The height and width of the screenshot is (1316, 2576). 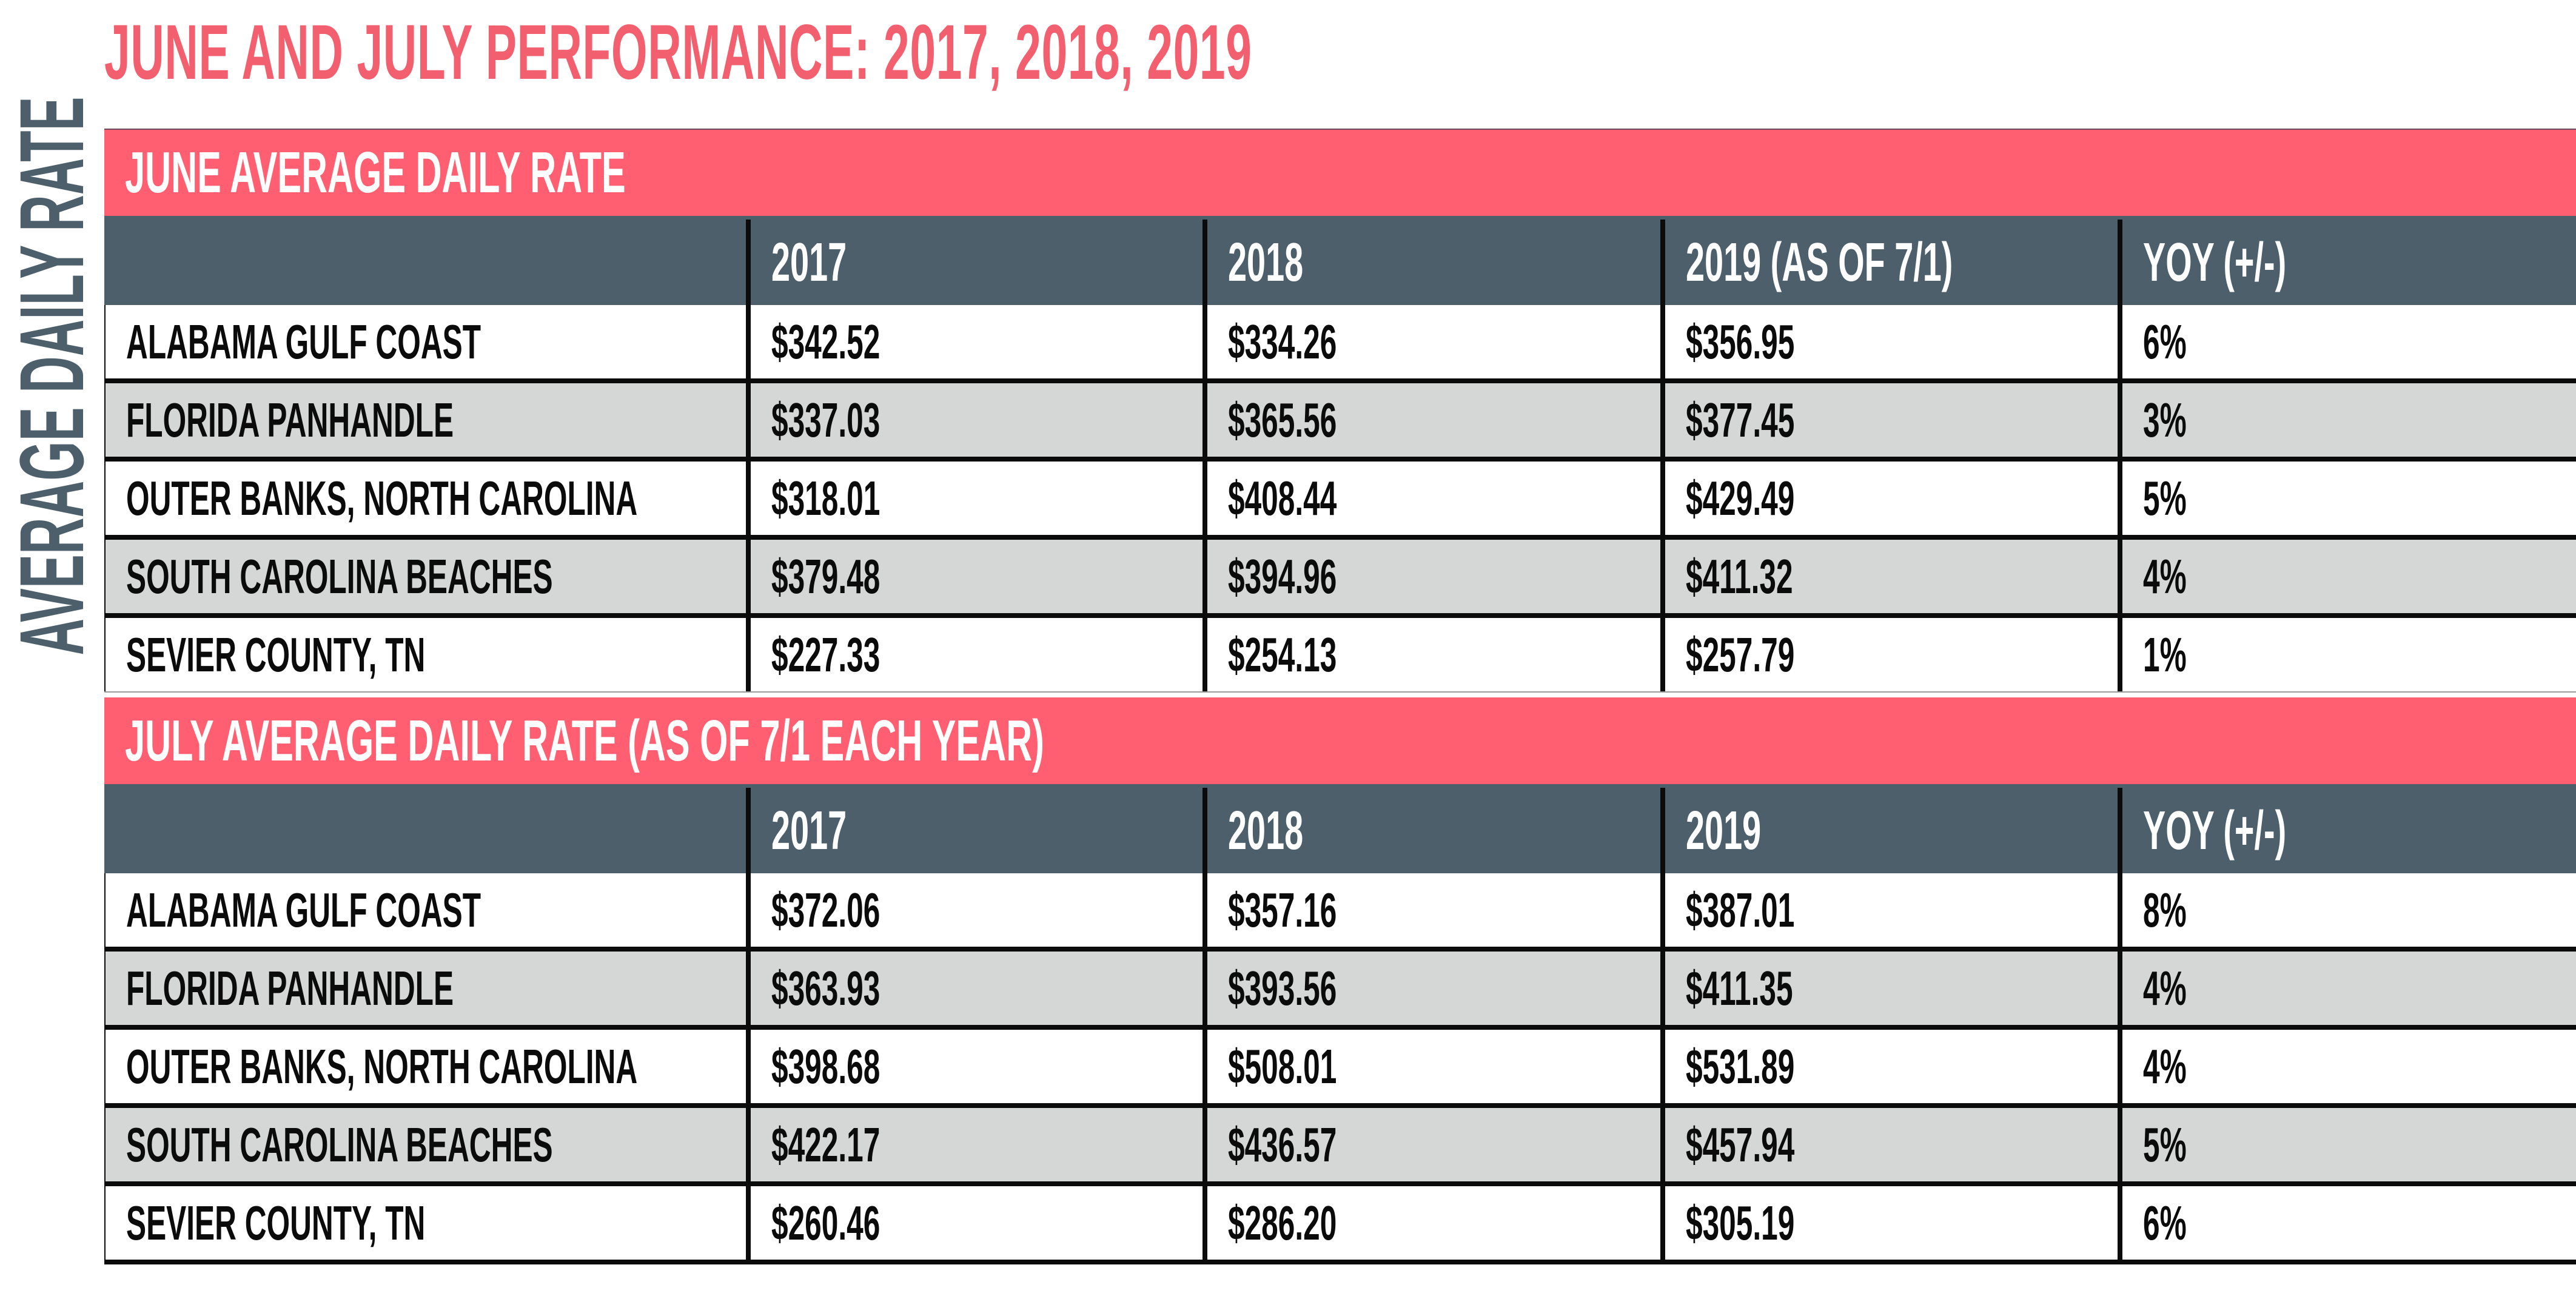 What do you see at coordinates (2347, 420) in the screenshot?
I see `yoy-cell: 3%` at bounding box center [2347, 420].